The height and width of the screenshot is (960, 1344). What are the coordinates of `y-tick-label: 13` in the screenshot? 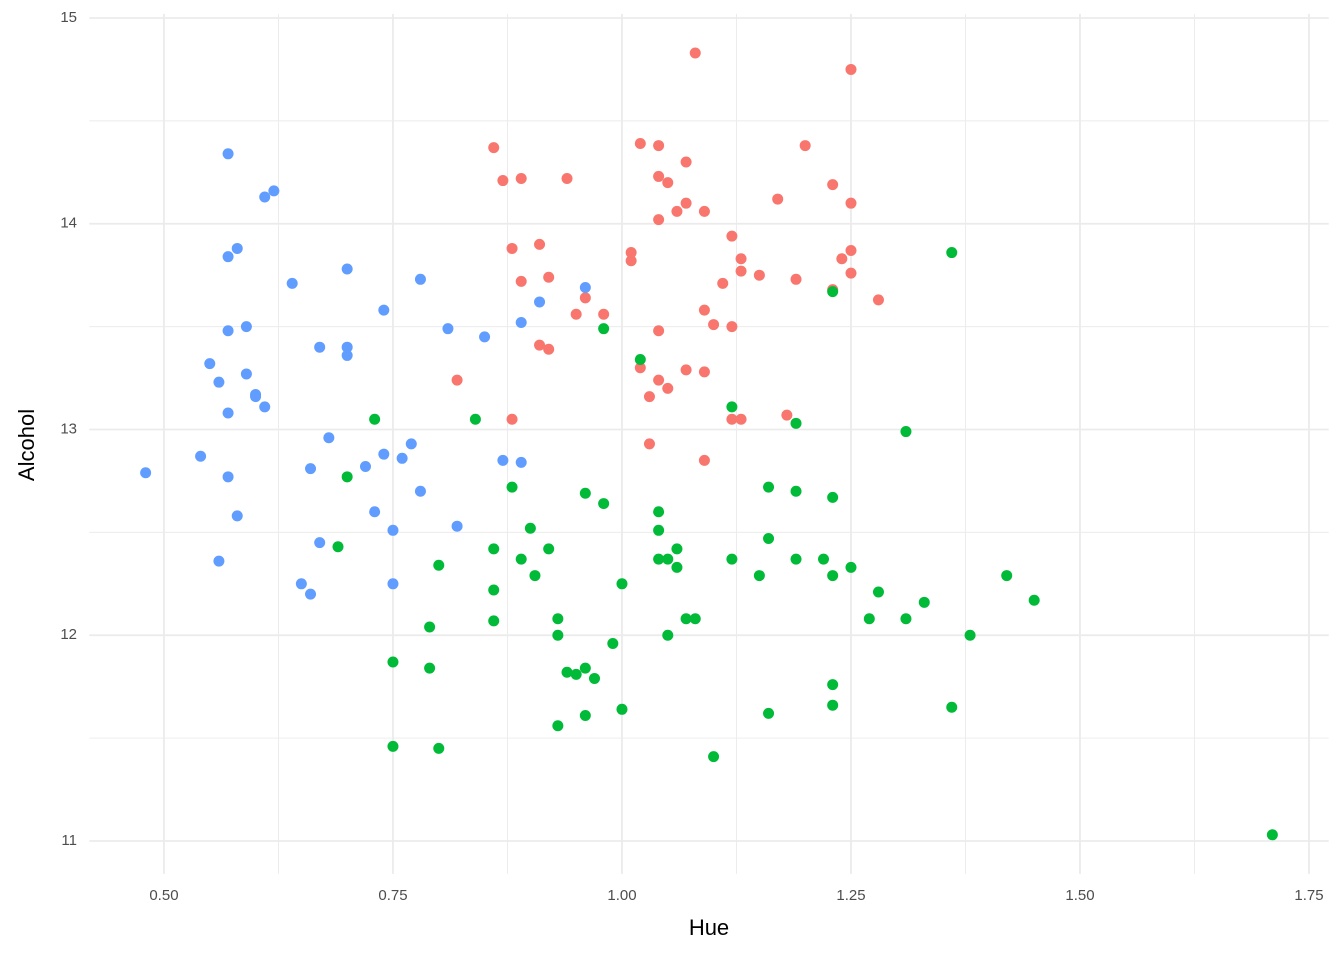 It's located at (68, 428).